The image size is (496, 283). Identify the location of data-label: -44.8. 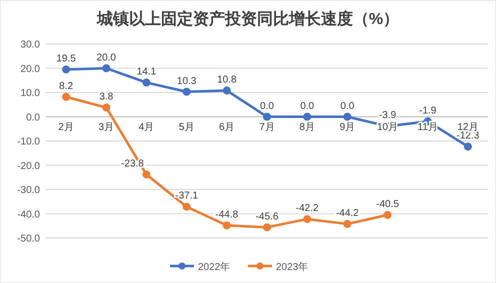
(227, 214).